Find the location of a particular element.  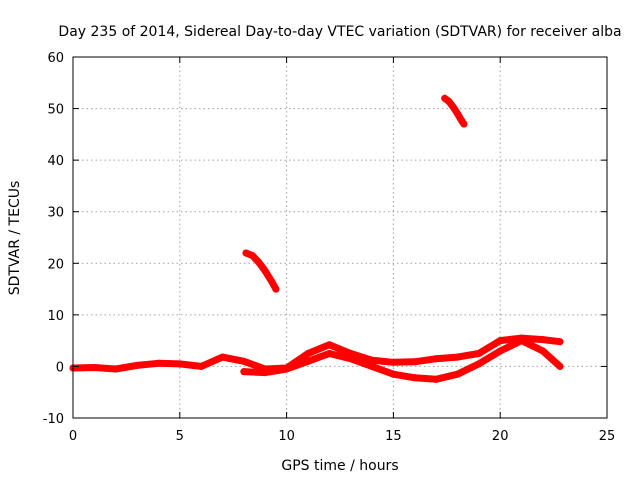

y-tick-label: 10 is located at coordinates (55, 316).